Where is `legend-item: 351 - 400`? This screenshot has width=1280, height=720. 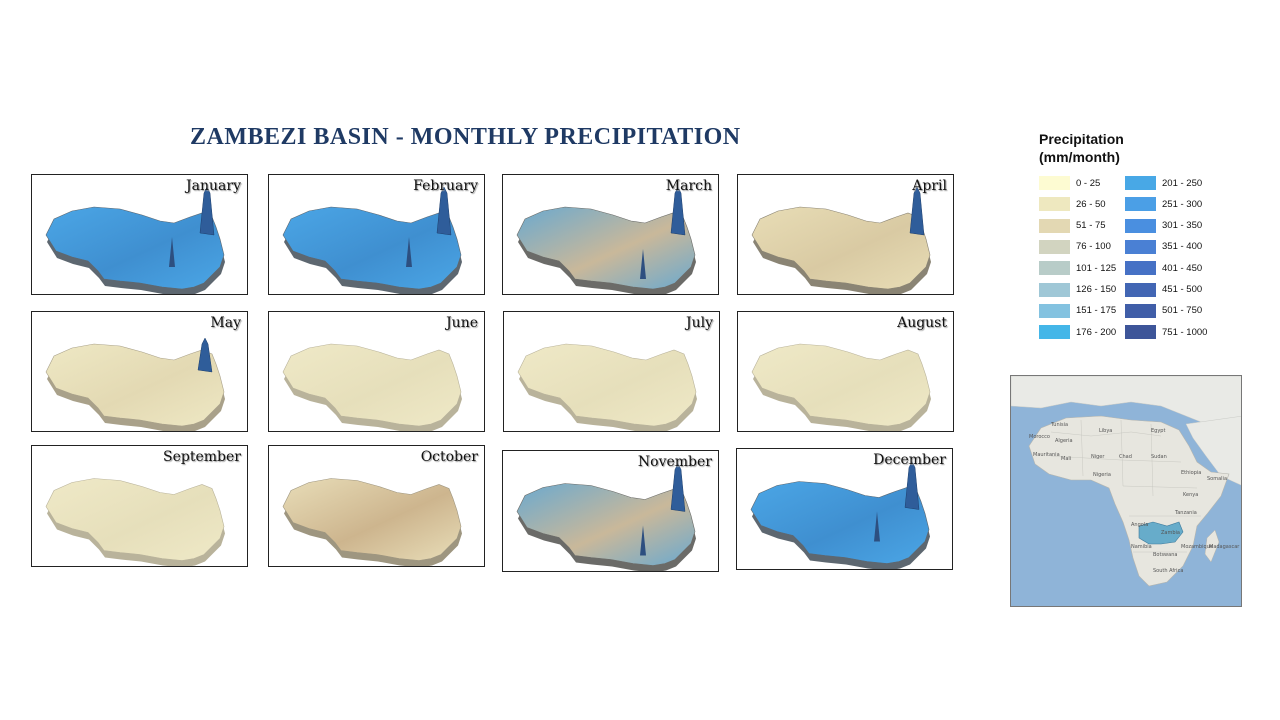 legend-item: 351 - 400 is located at coordinates (1164, 246).